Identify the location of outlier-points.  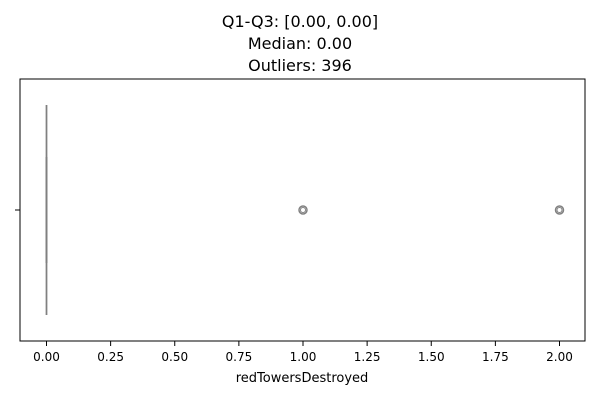
(431, 210).